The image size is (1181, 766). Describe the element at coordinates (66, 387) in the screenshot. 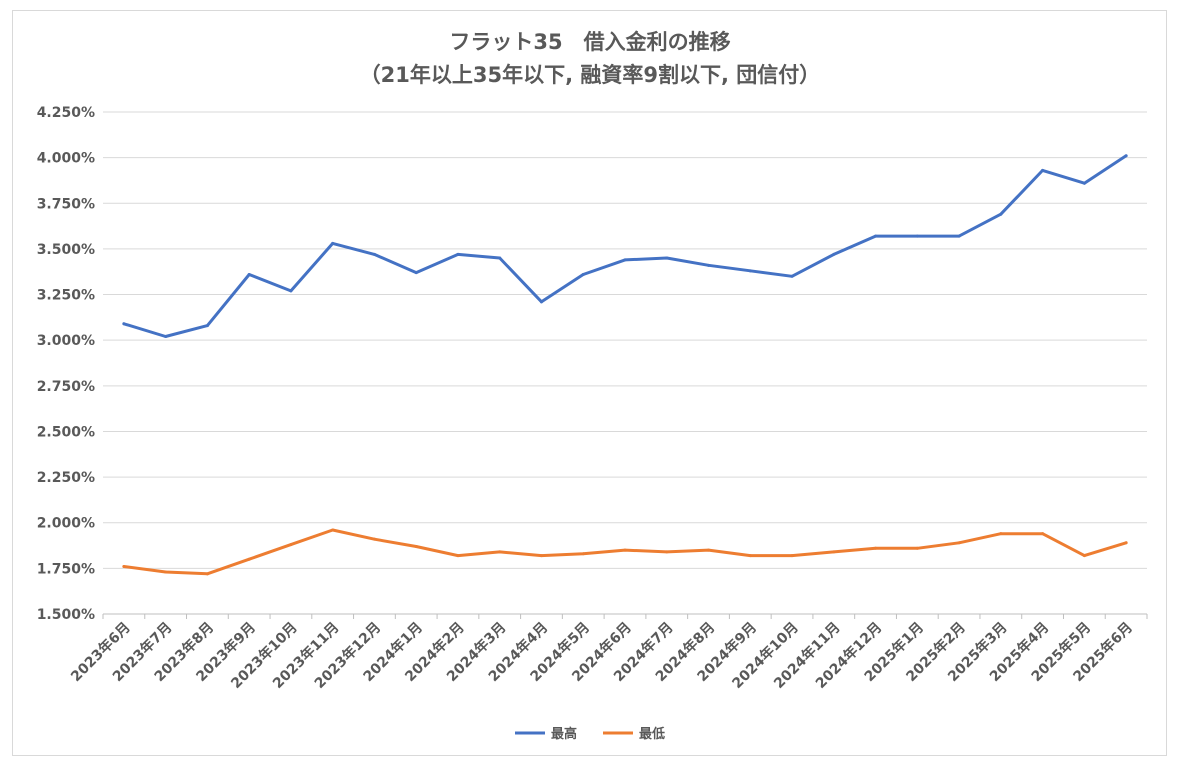

I see `y-tick-label: 2.750%` at that location.